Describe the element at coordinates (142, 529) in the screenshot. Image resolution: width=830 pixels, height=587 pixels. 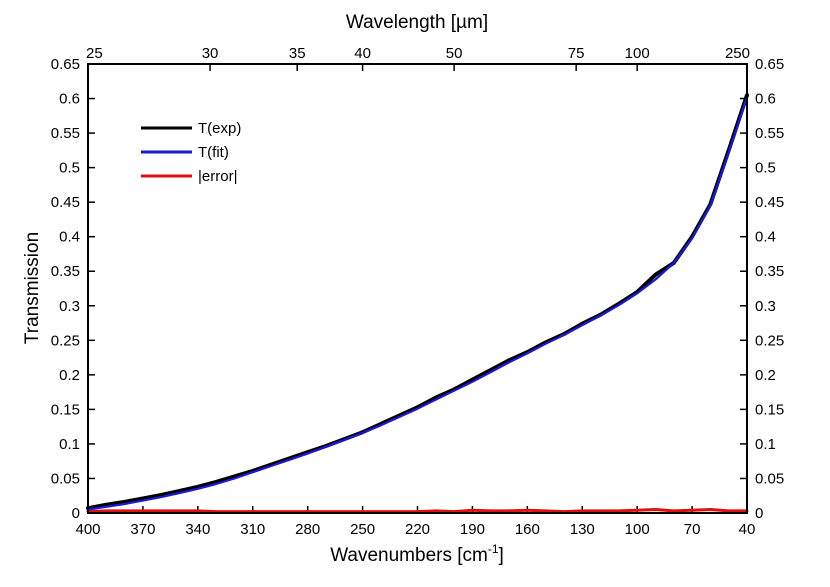
I see `x-tick-label: 370` at that location.